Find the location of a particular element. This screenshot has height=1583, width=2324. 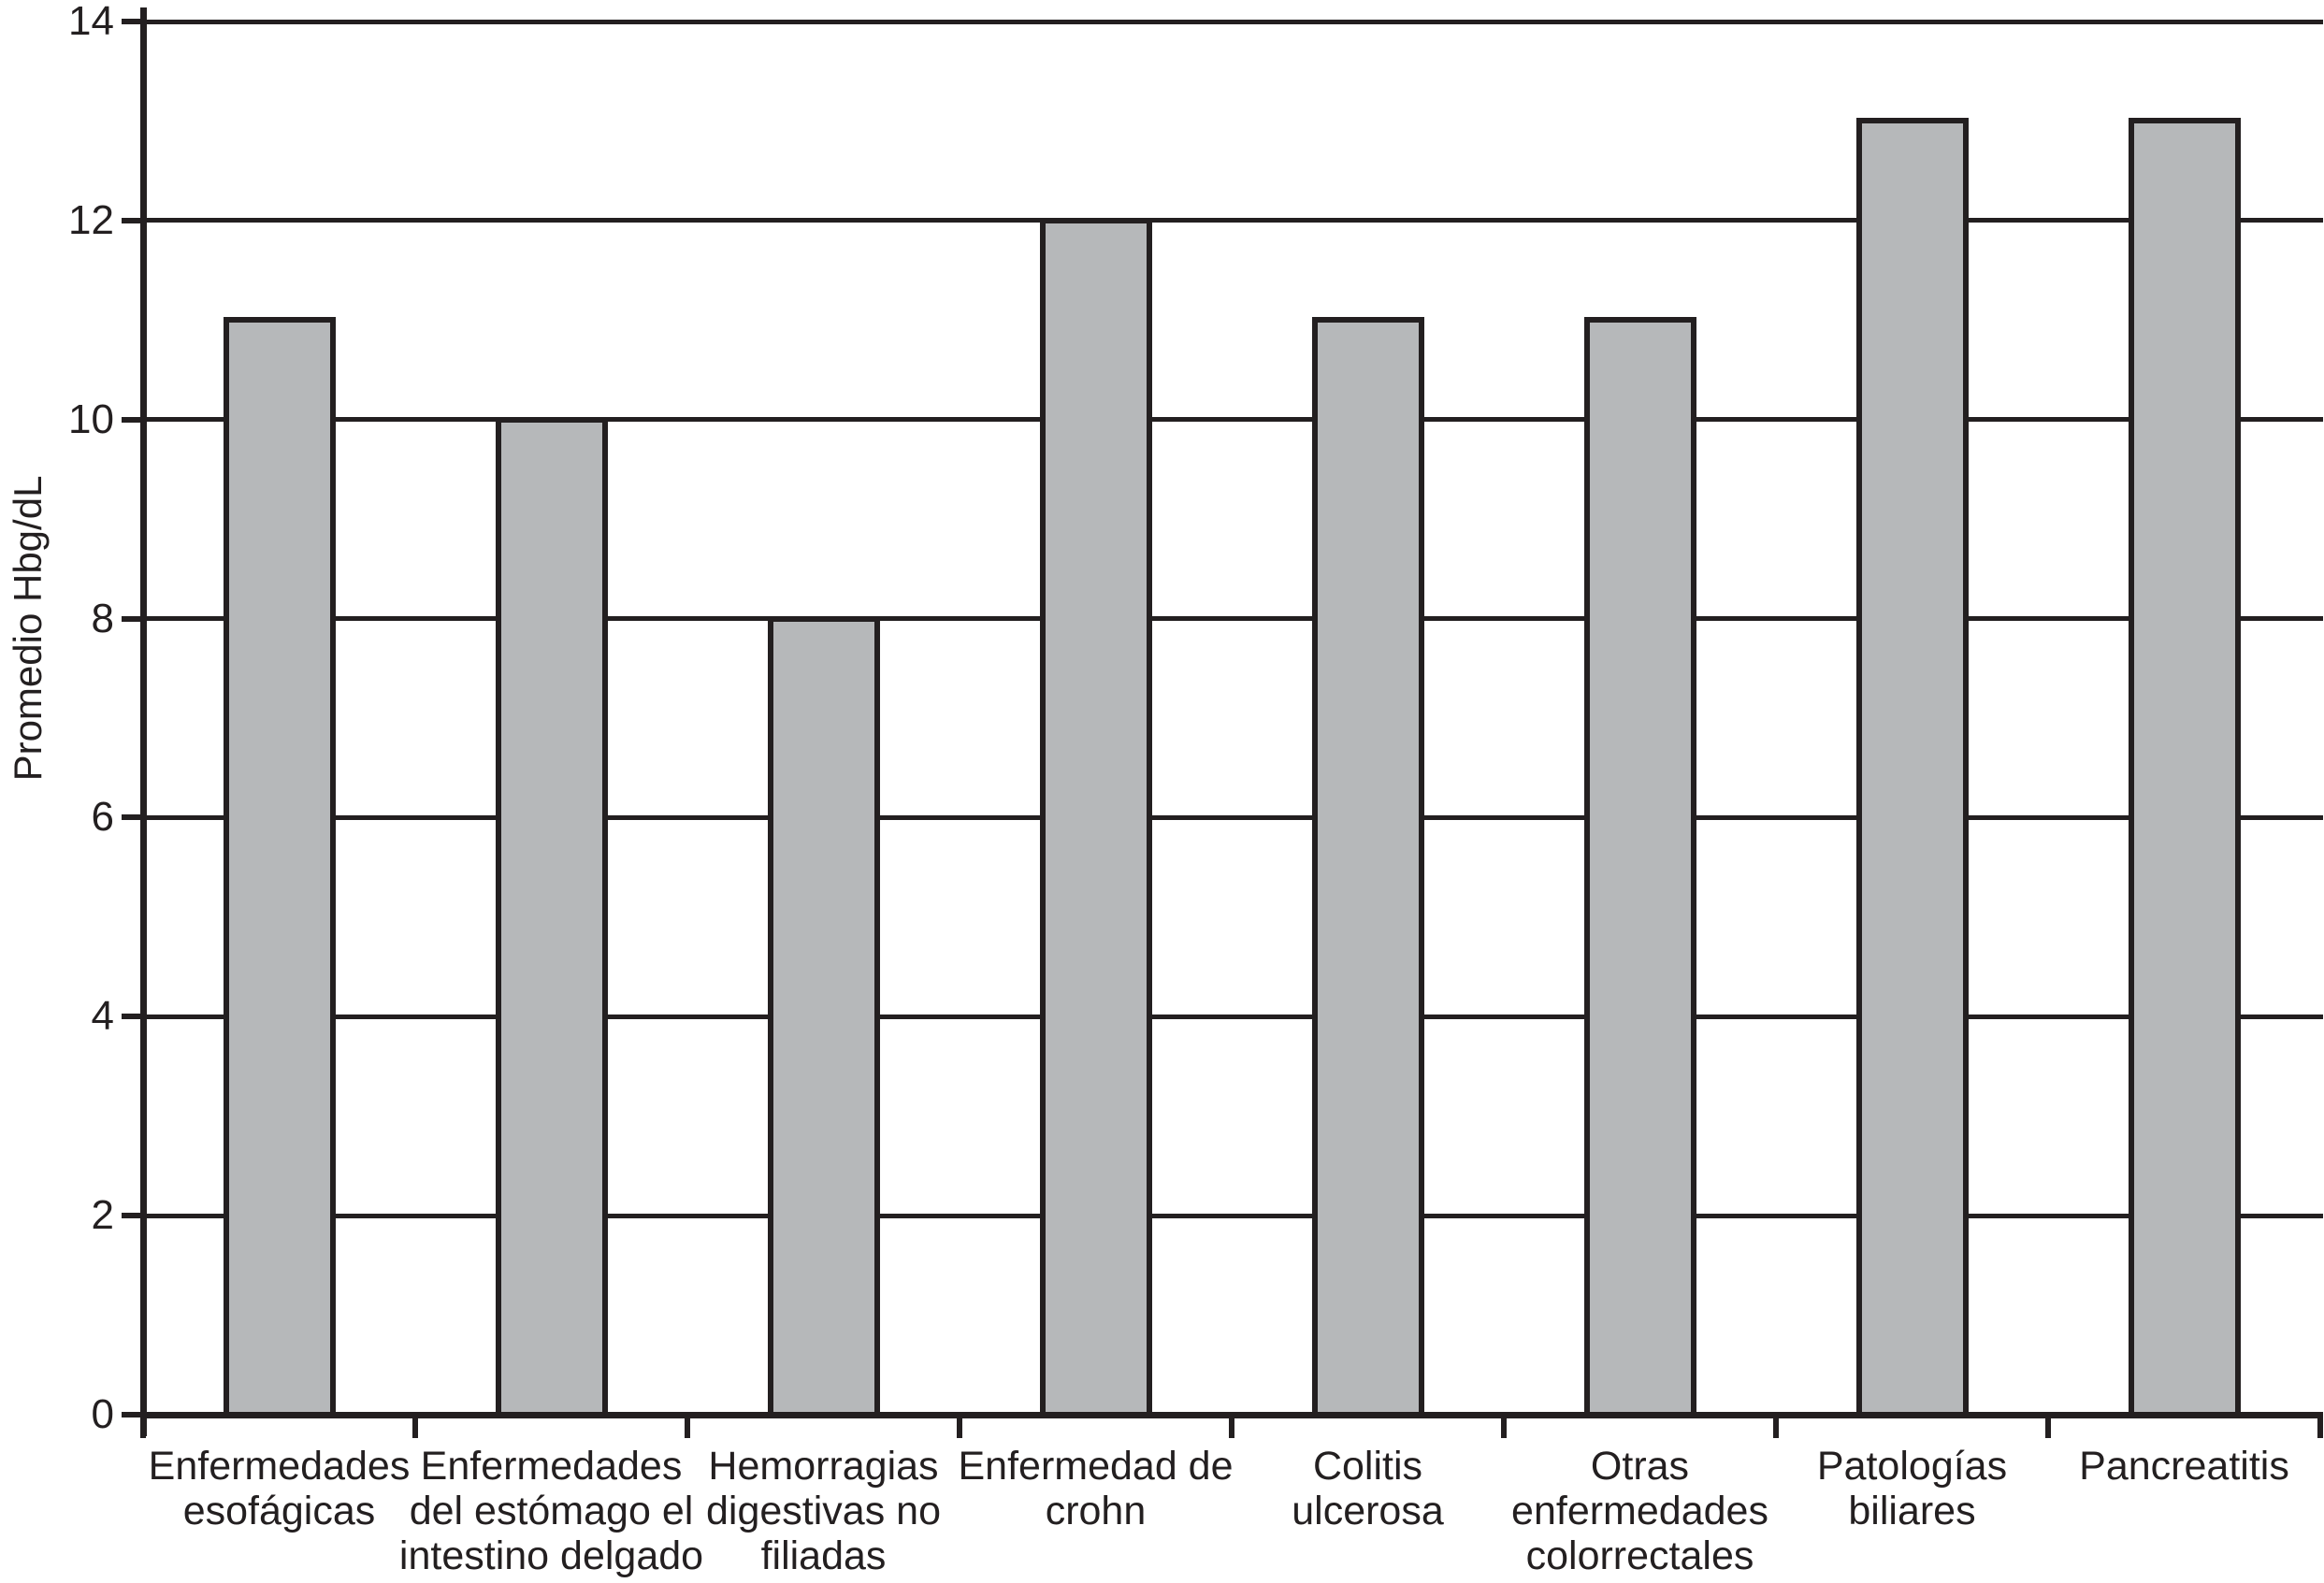

x-category-label-8: Pancreatitis is located at coordinates (2184, 1467).